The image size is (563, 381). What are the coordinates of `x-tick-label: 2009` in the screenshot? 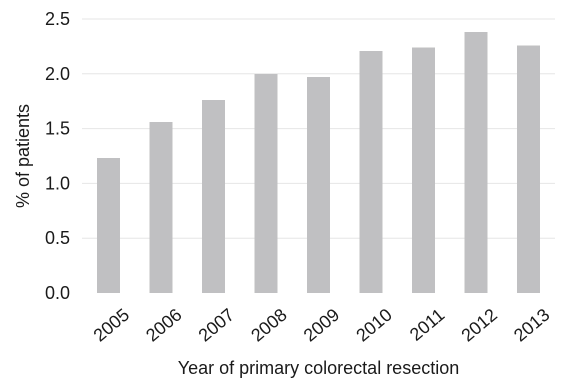 It's located at (322, 325).